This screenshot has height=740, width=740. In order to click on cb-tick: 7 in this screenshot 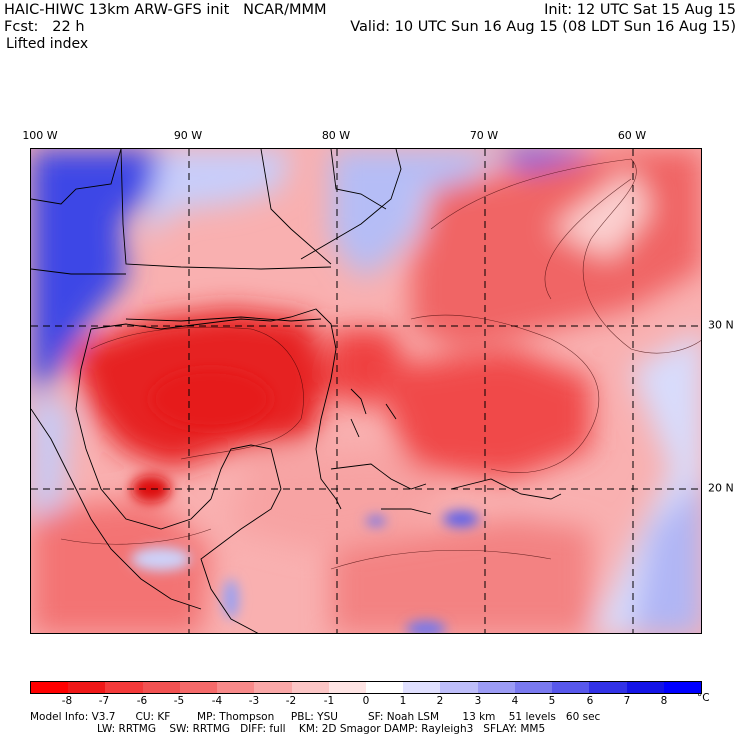, I will do `click(627, 701)`.